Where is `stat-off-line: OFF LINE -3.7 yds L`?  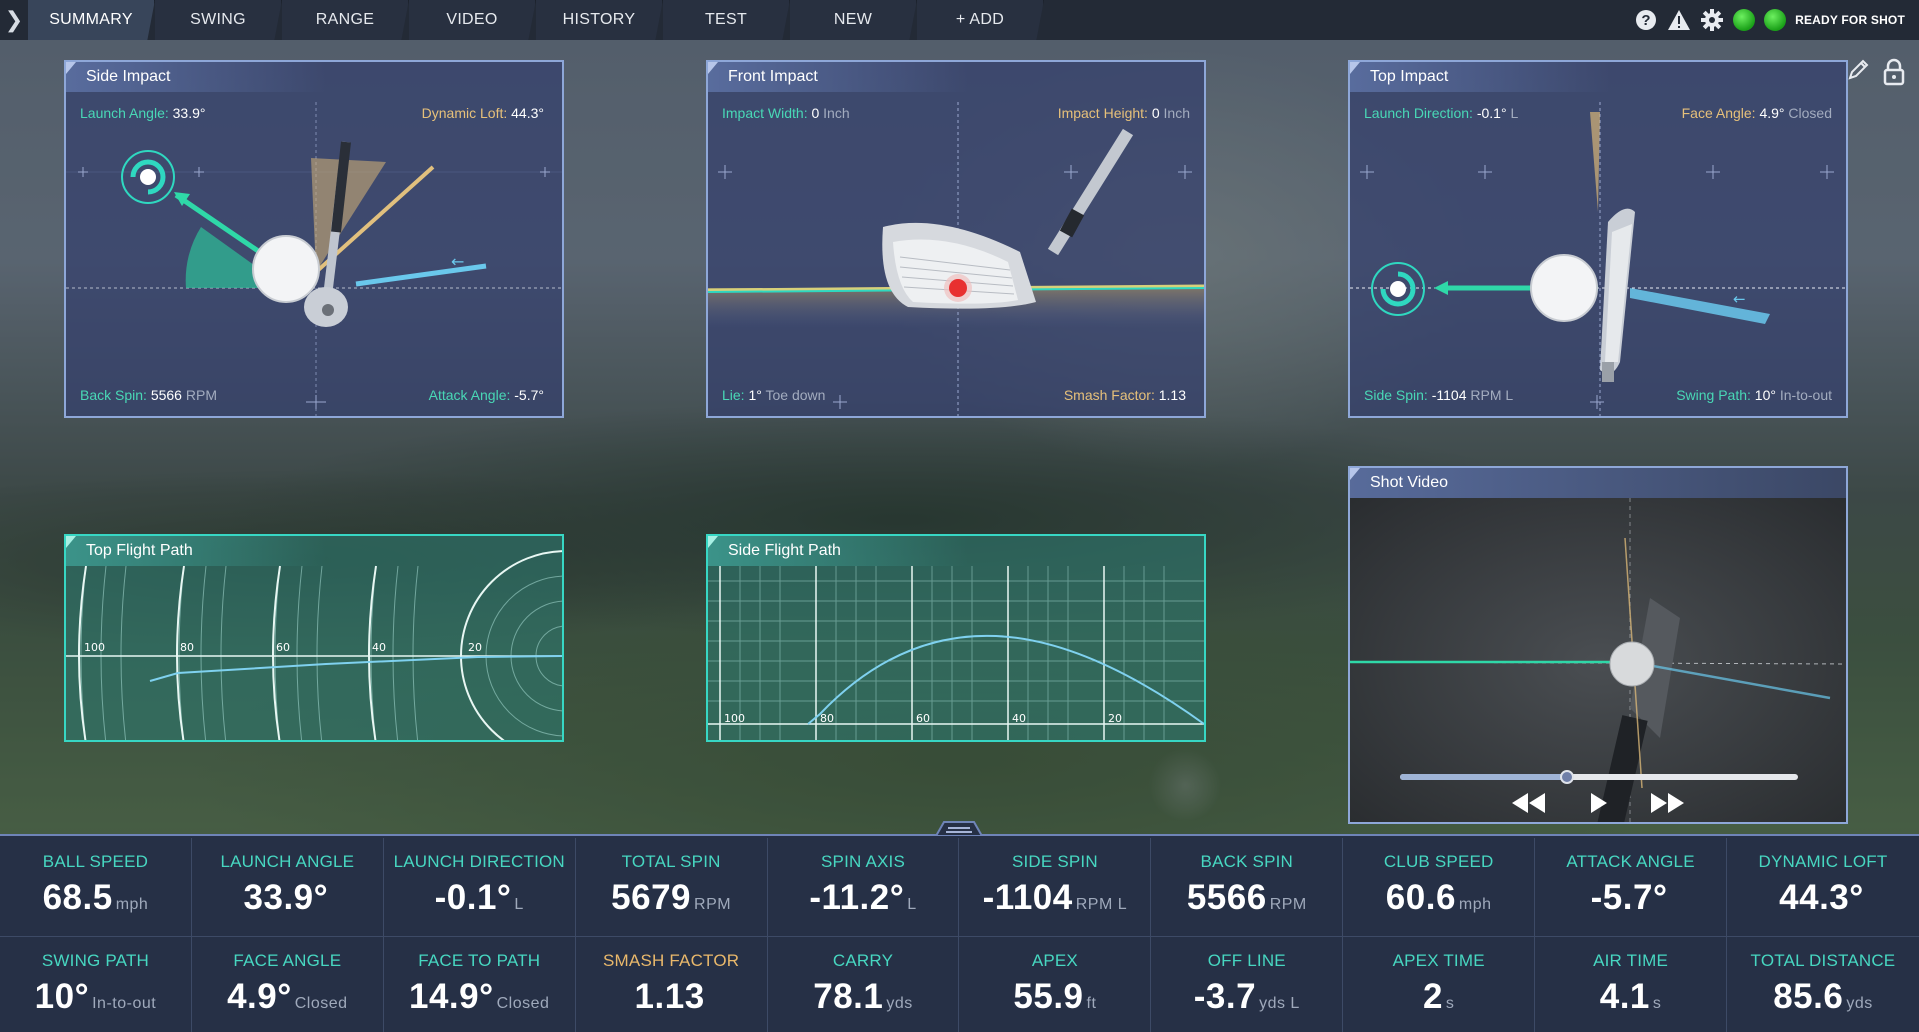
stat-off-line: OFF LINE -3.7 yds L is located at coordinates (1247, 984).